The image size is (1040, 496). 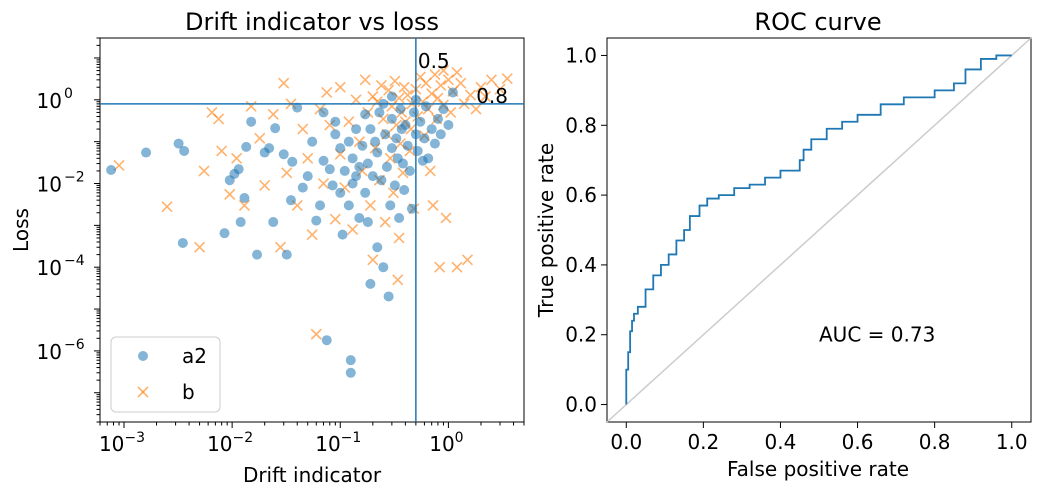 What do you see at coordinates (312, 439) in the screenshot?
I see `scatter-x-ticks: 10−3 10−2 10−1 100` at bounding box center [312, 439].